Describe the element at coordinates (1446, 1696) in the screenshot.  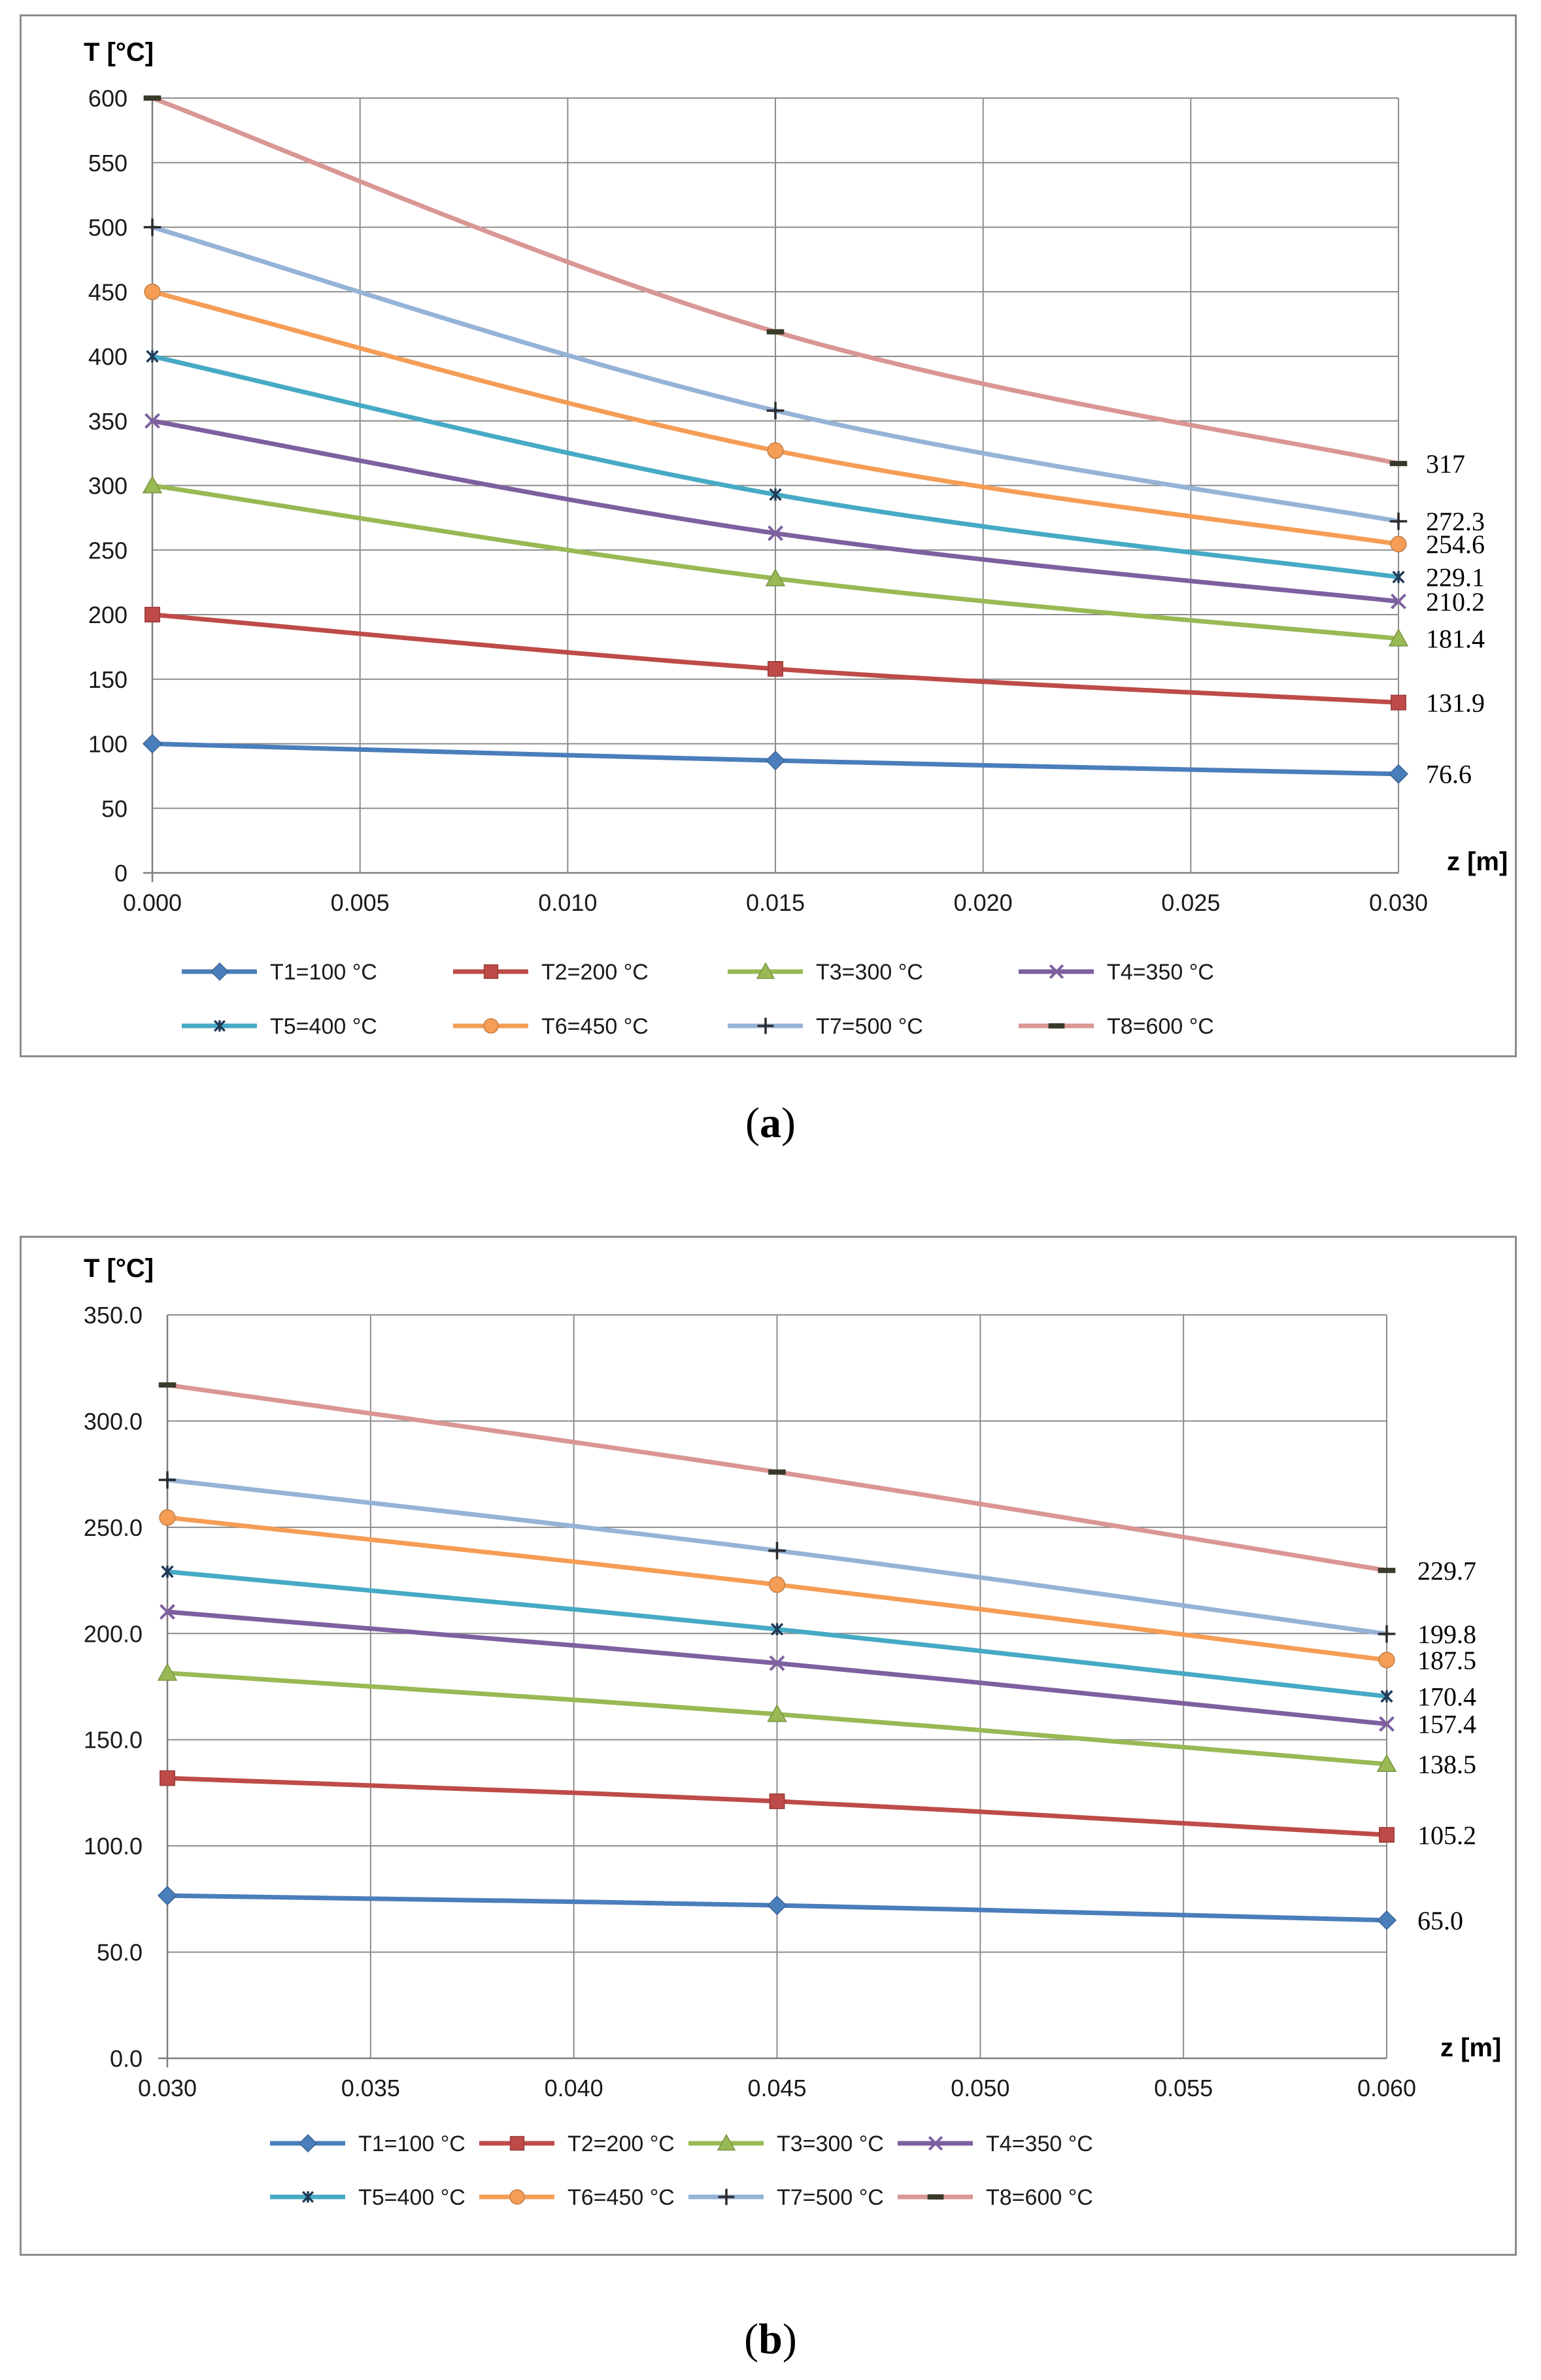
I see `data-label-end: 170.4` at that location.